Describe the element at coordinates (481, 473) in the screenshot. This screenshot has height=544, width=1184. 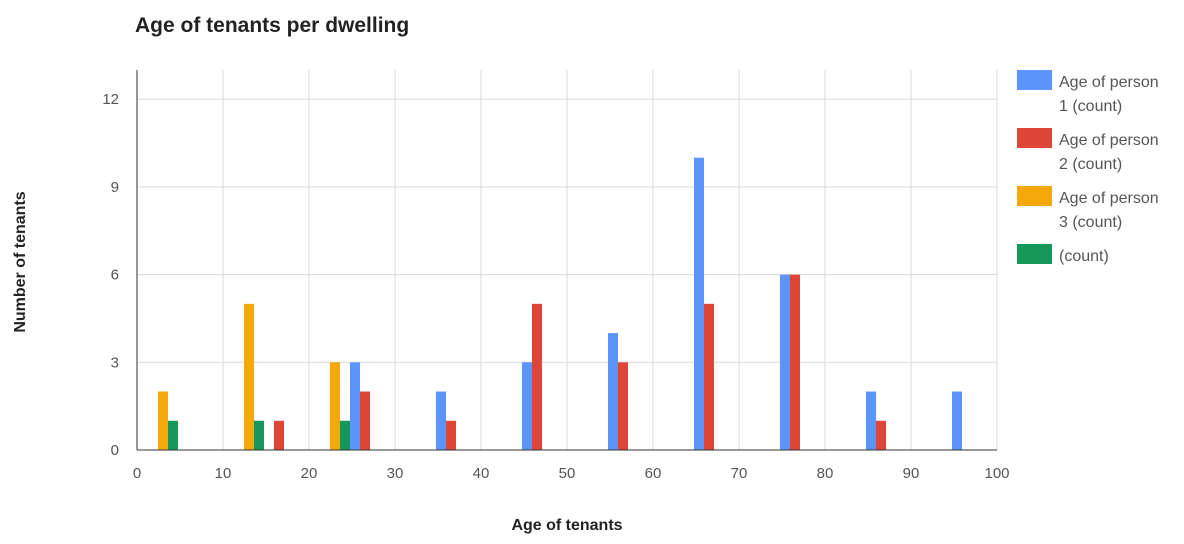
I see `x-tick-label: 40` at that location.